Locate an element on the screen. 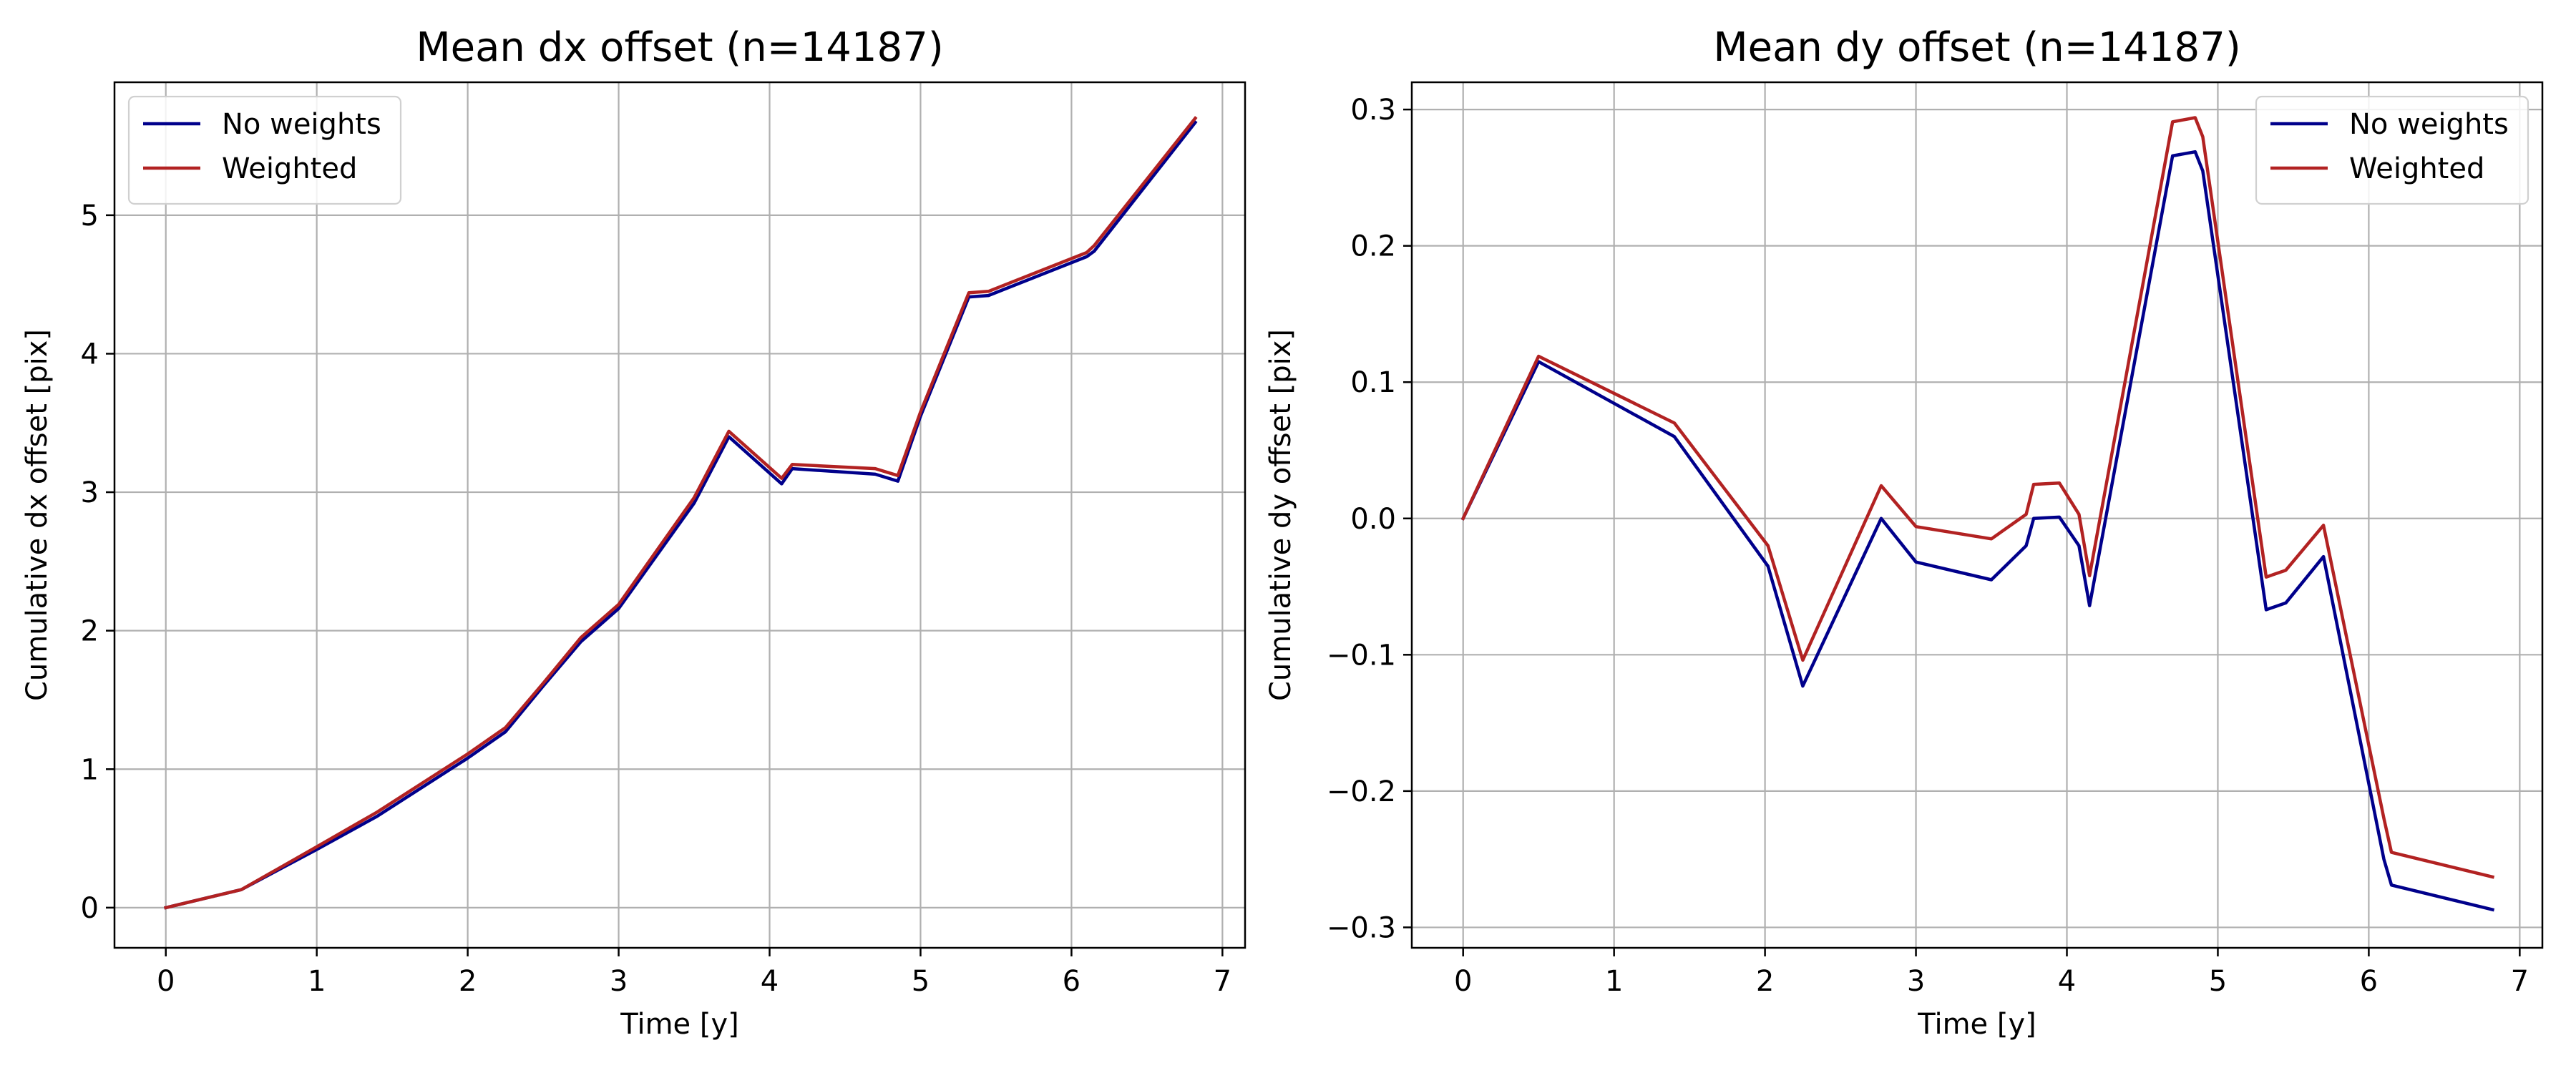 The image size is (2576, 1073). y-tick-label: 0.0 is located at coordinates (1373, 519).